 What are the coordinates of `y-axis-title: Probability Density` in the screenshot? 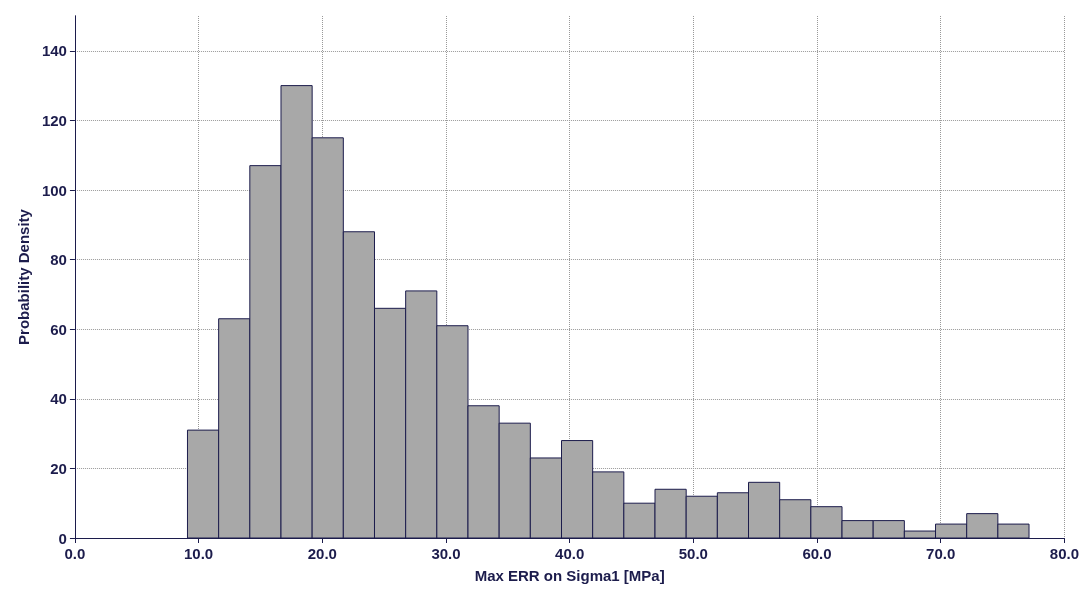 It's located at (23, 276).